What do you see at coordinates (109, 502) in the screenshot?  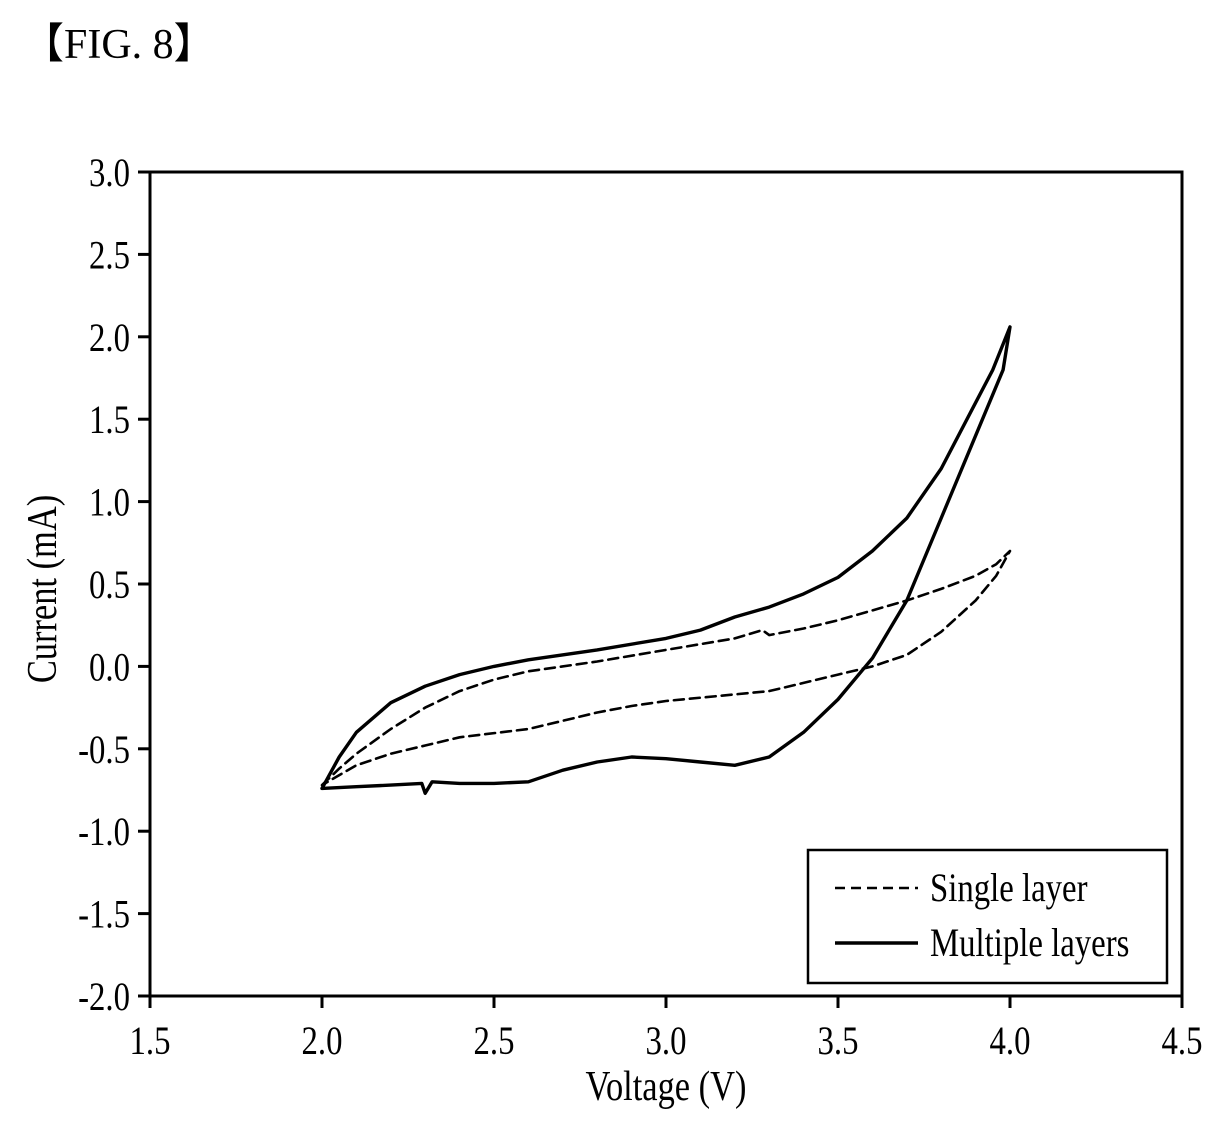 I see `y-tick-label: 1.0` at bounding box center [109, 502].